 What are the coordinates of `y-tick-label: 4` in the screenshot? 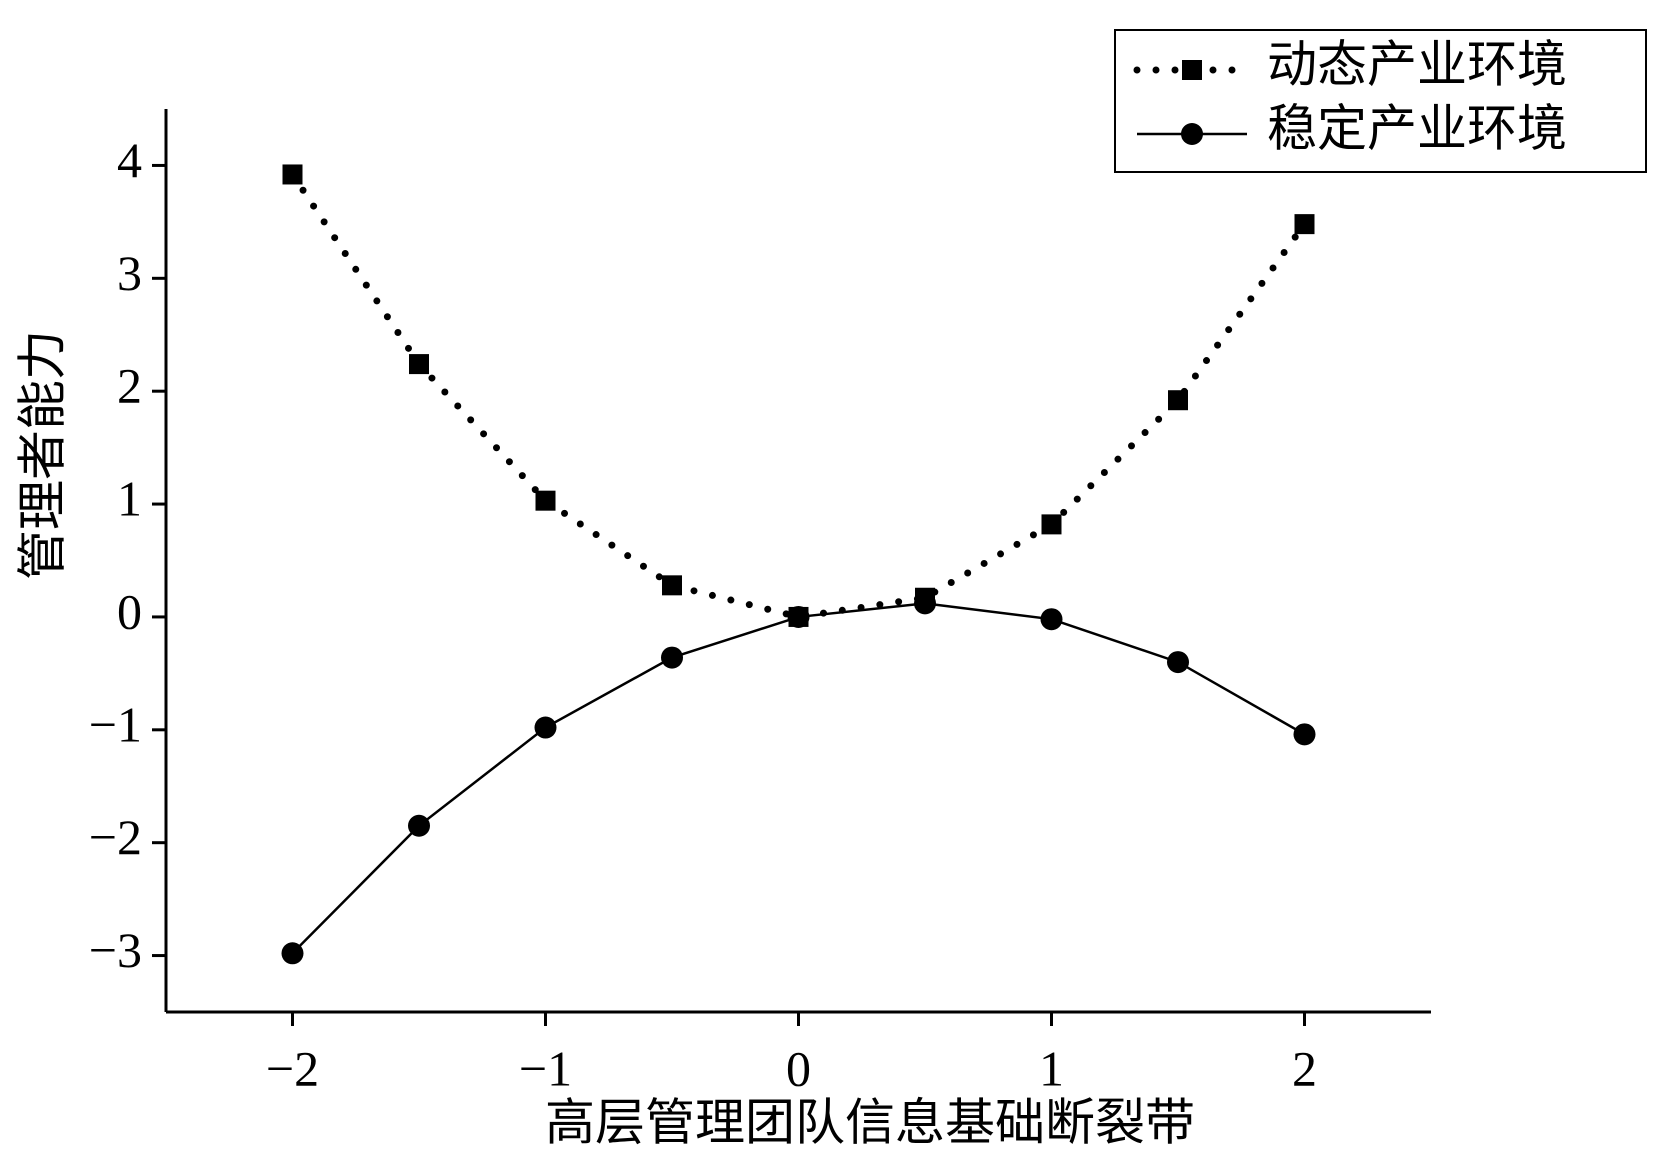 It's located at (129, 160).